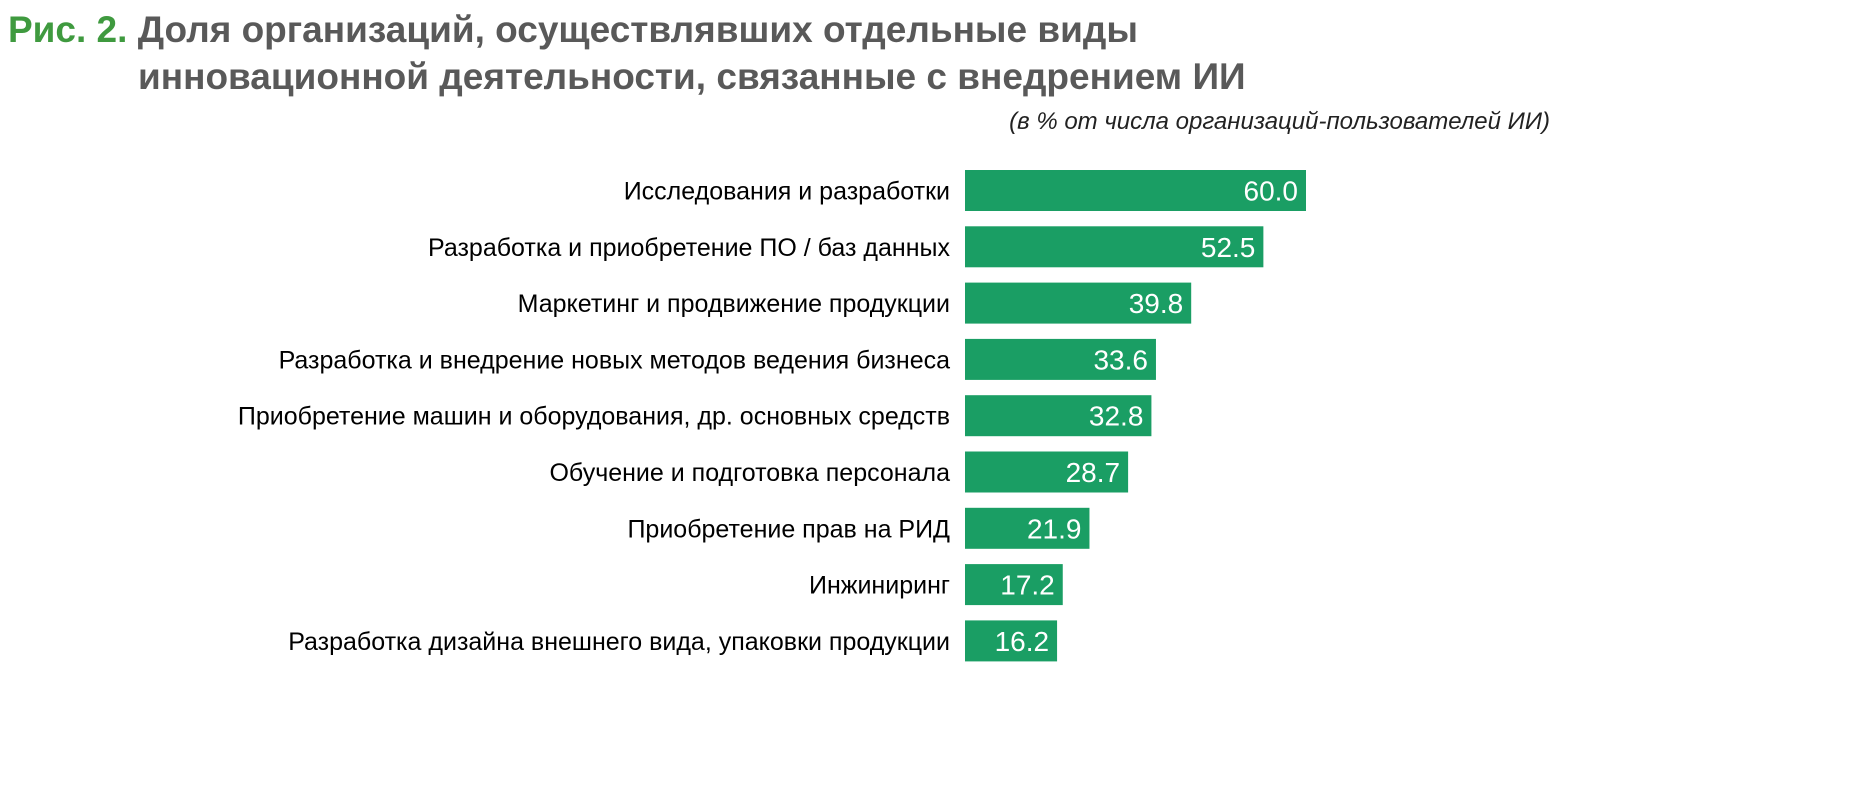 This screenshot has width=1850, height=800. Describe the element at coordinates (1093, 472) in the screenshot. I see `value-label: 28.7` at that location.